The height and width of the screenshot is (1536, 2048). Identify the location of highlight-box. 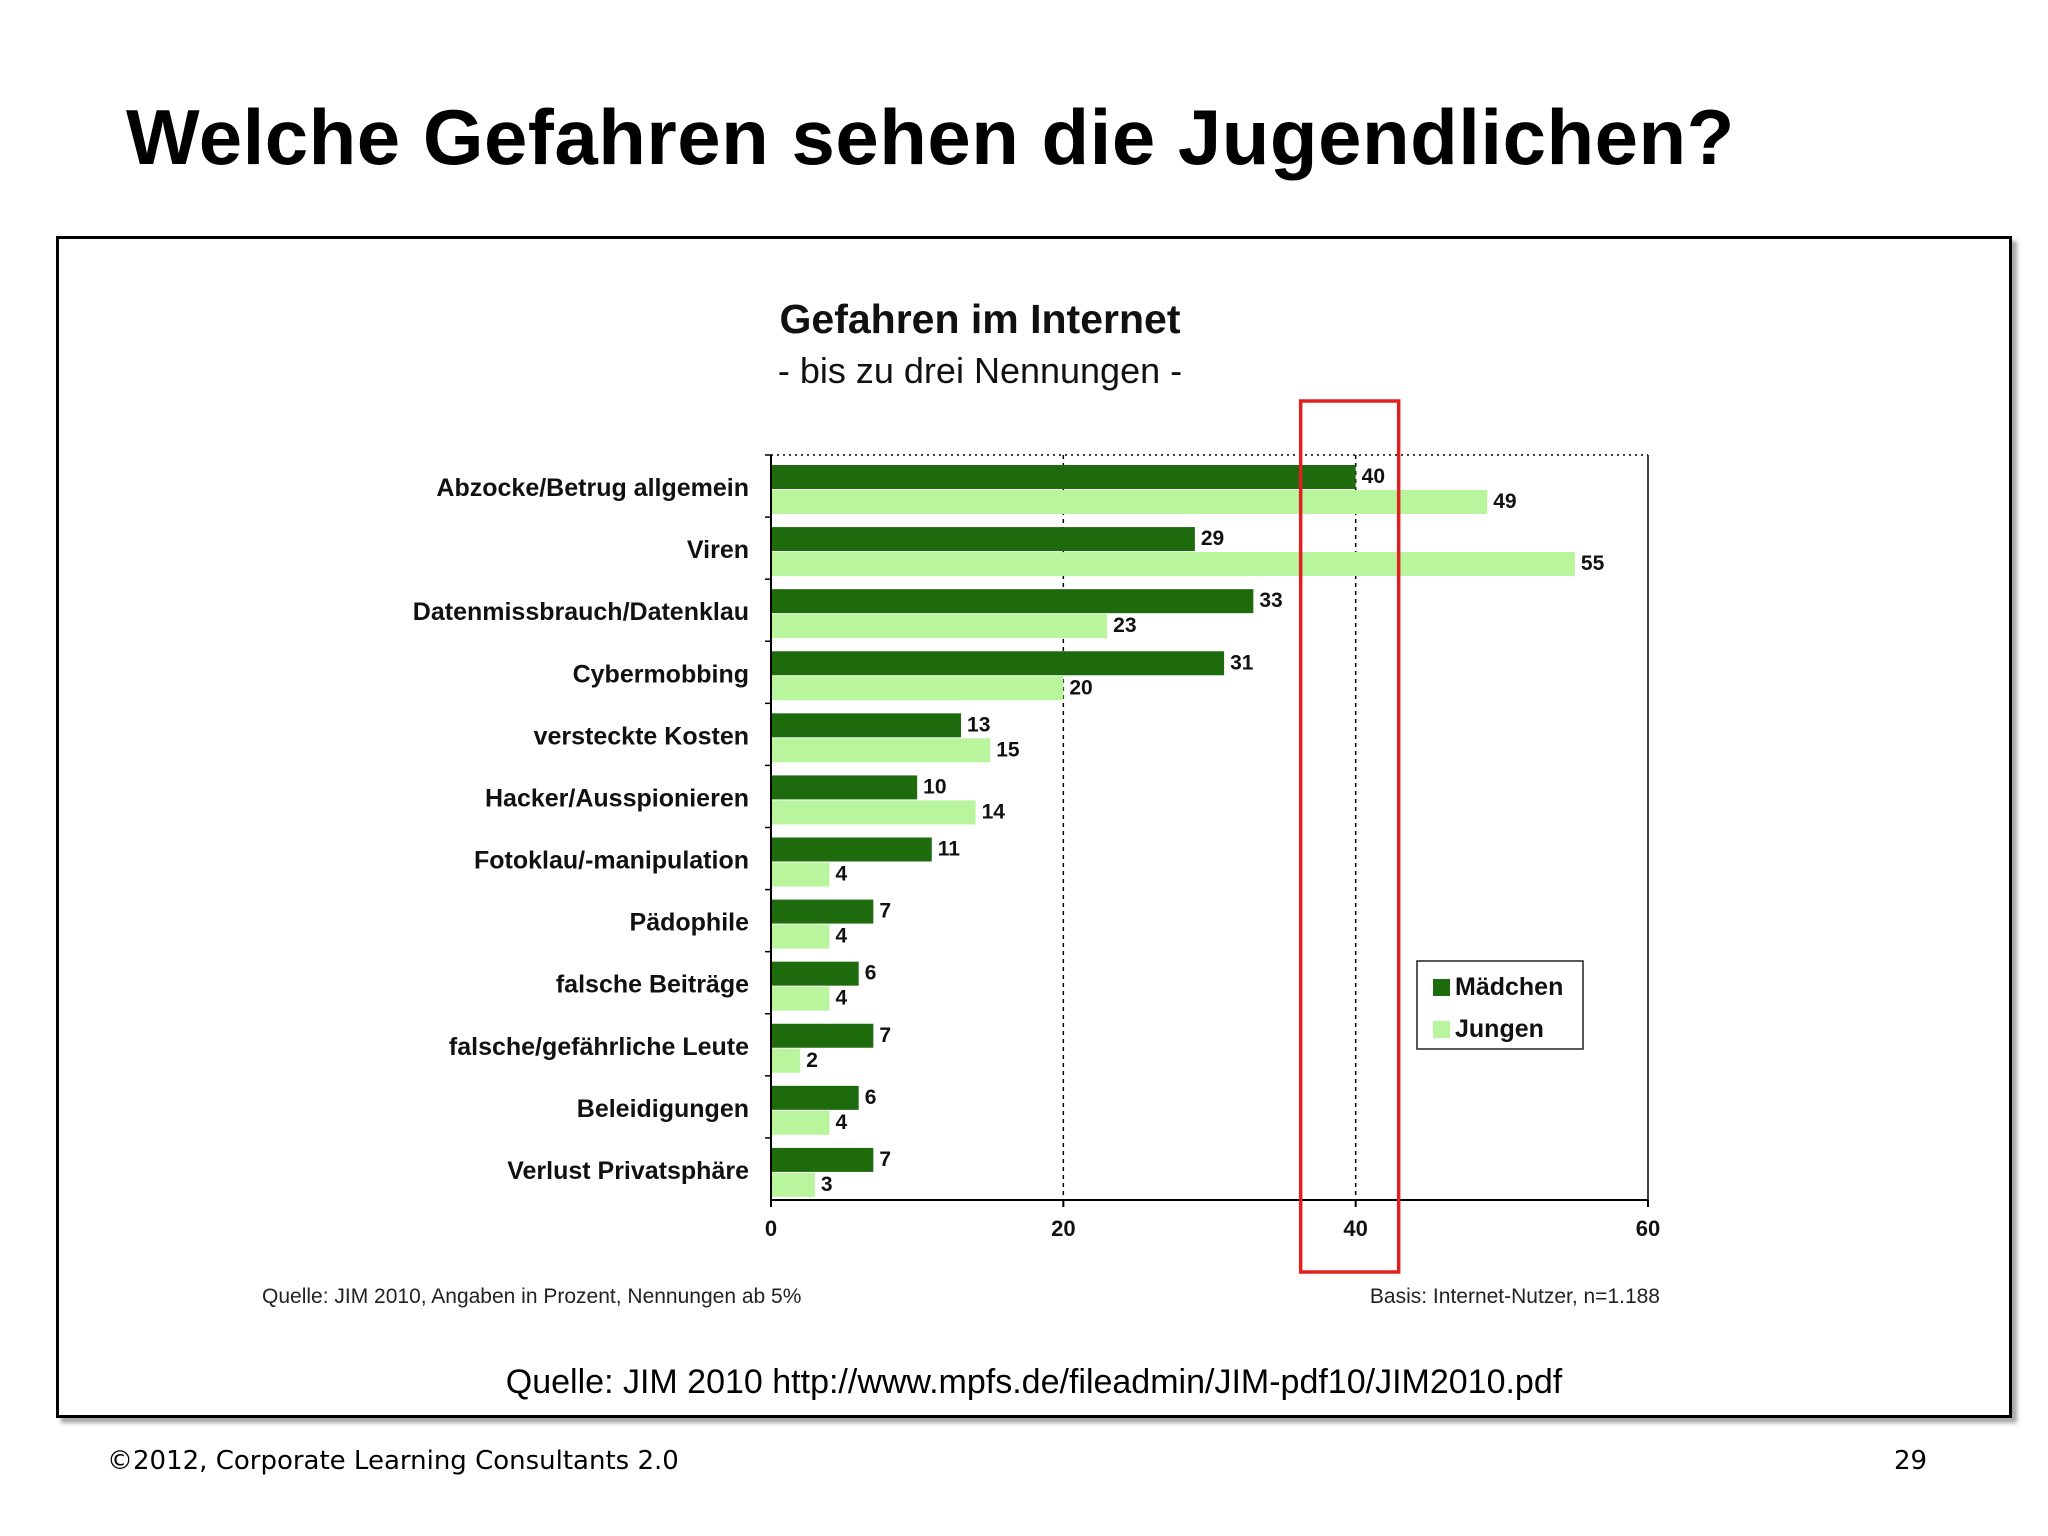
(1349, 836).